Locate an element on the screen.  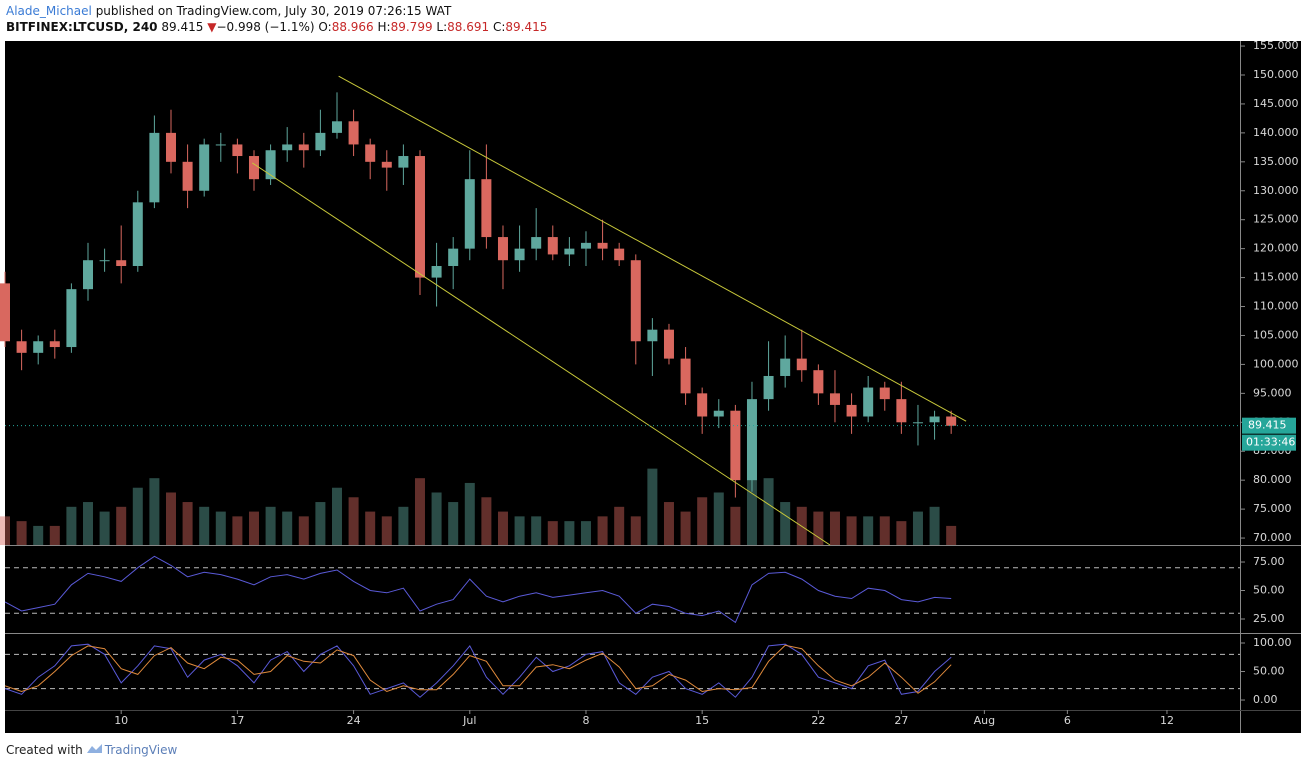
last: 89.415 is located at coordinates (182, 27).